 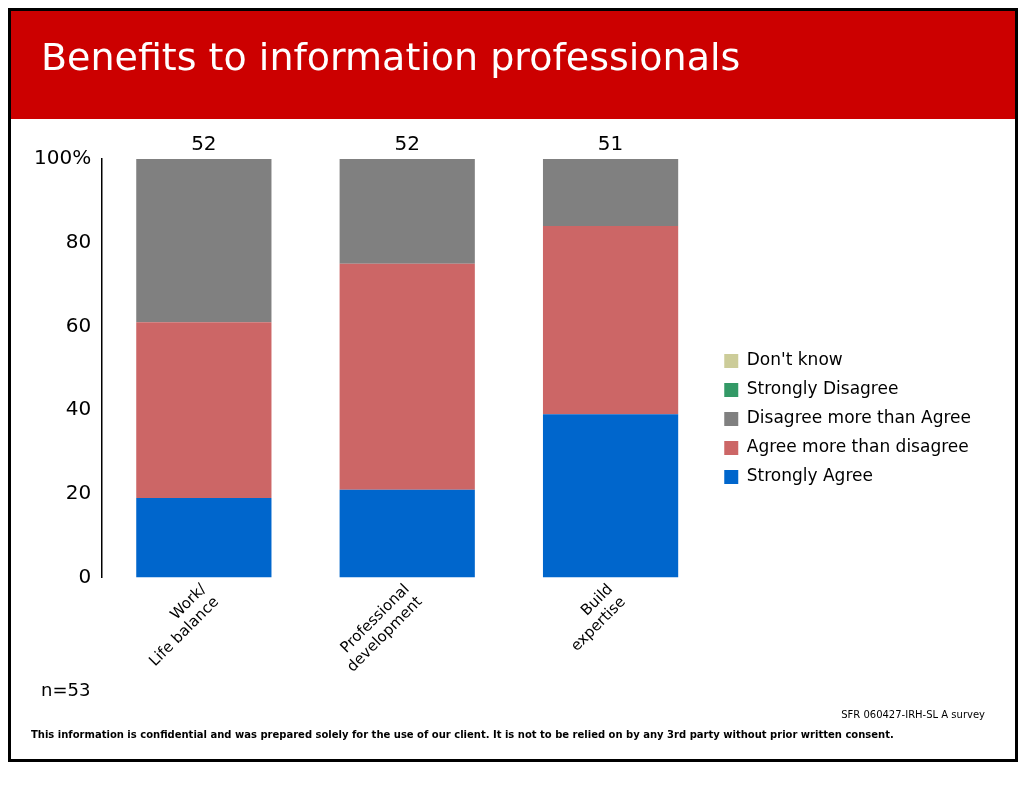 What do you see at coordinates (78, 408) in the screenshot?
I see `y-tick-label: 40` at bounding box center [78, 408].